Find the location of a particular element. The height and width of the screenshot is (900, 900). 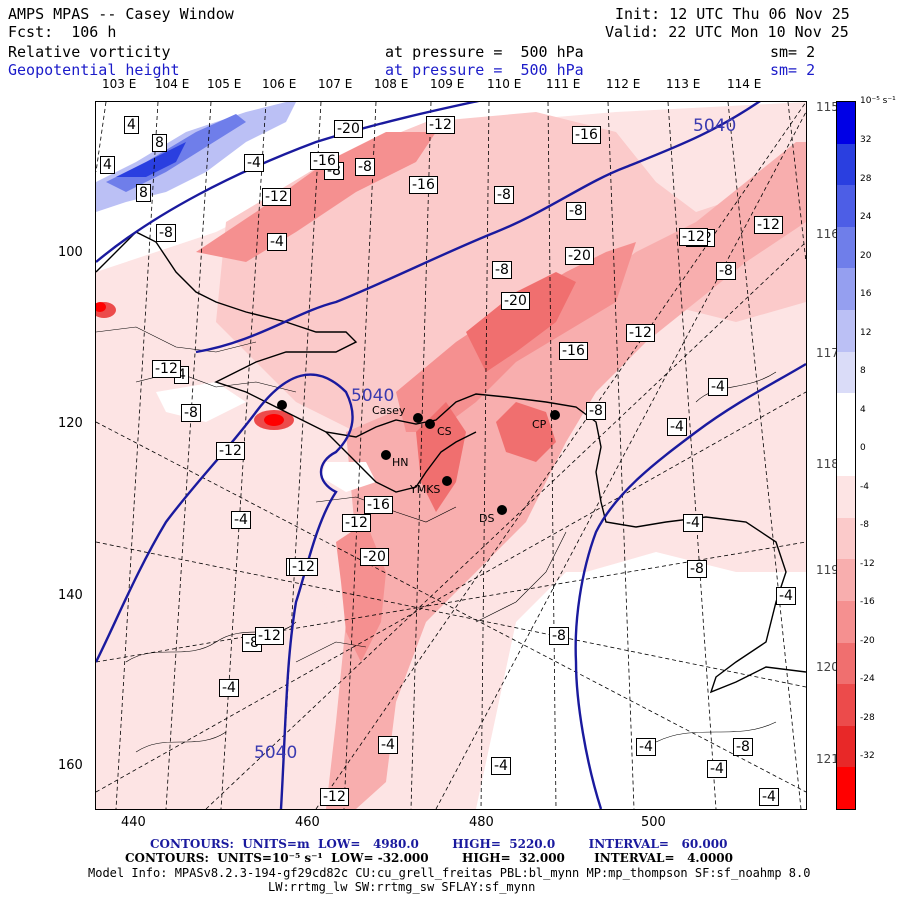

colorbar-label: 8 is located at coordinates (863, 371).